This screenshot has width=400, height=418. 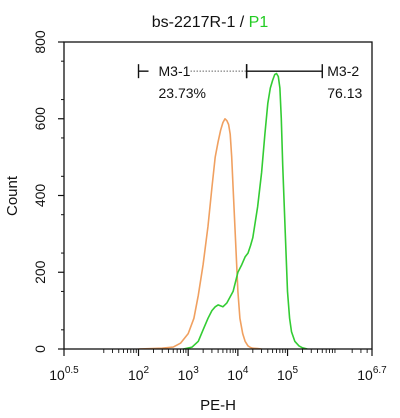 I want to click on x-tick-label: 10⁵, so click(x=288, y=374).